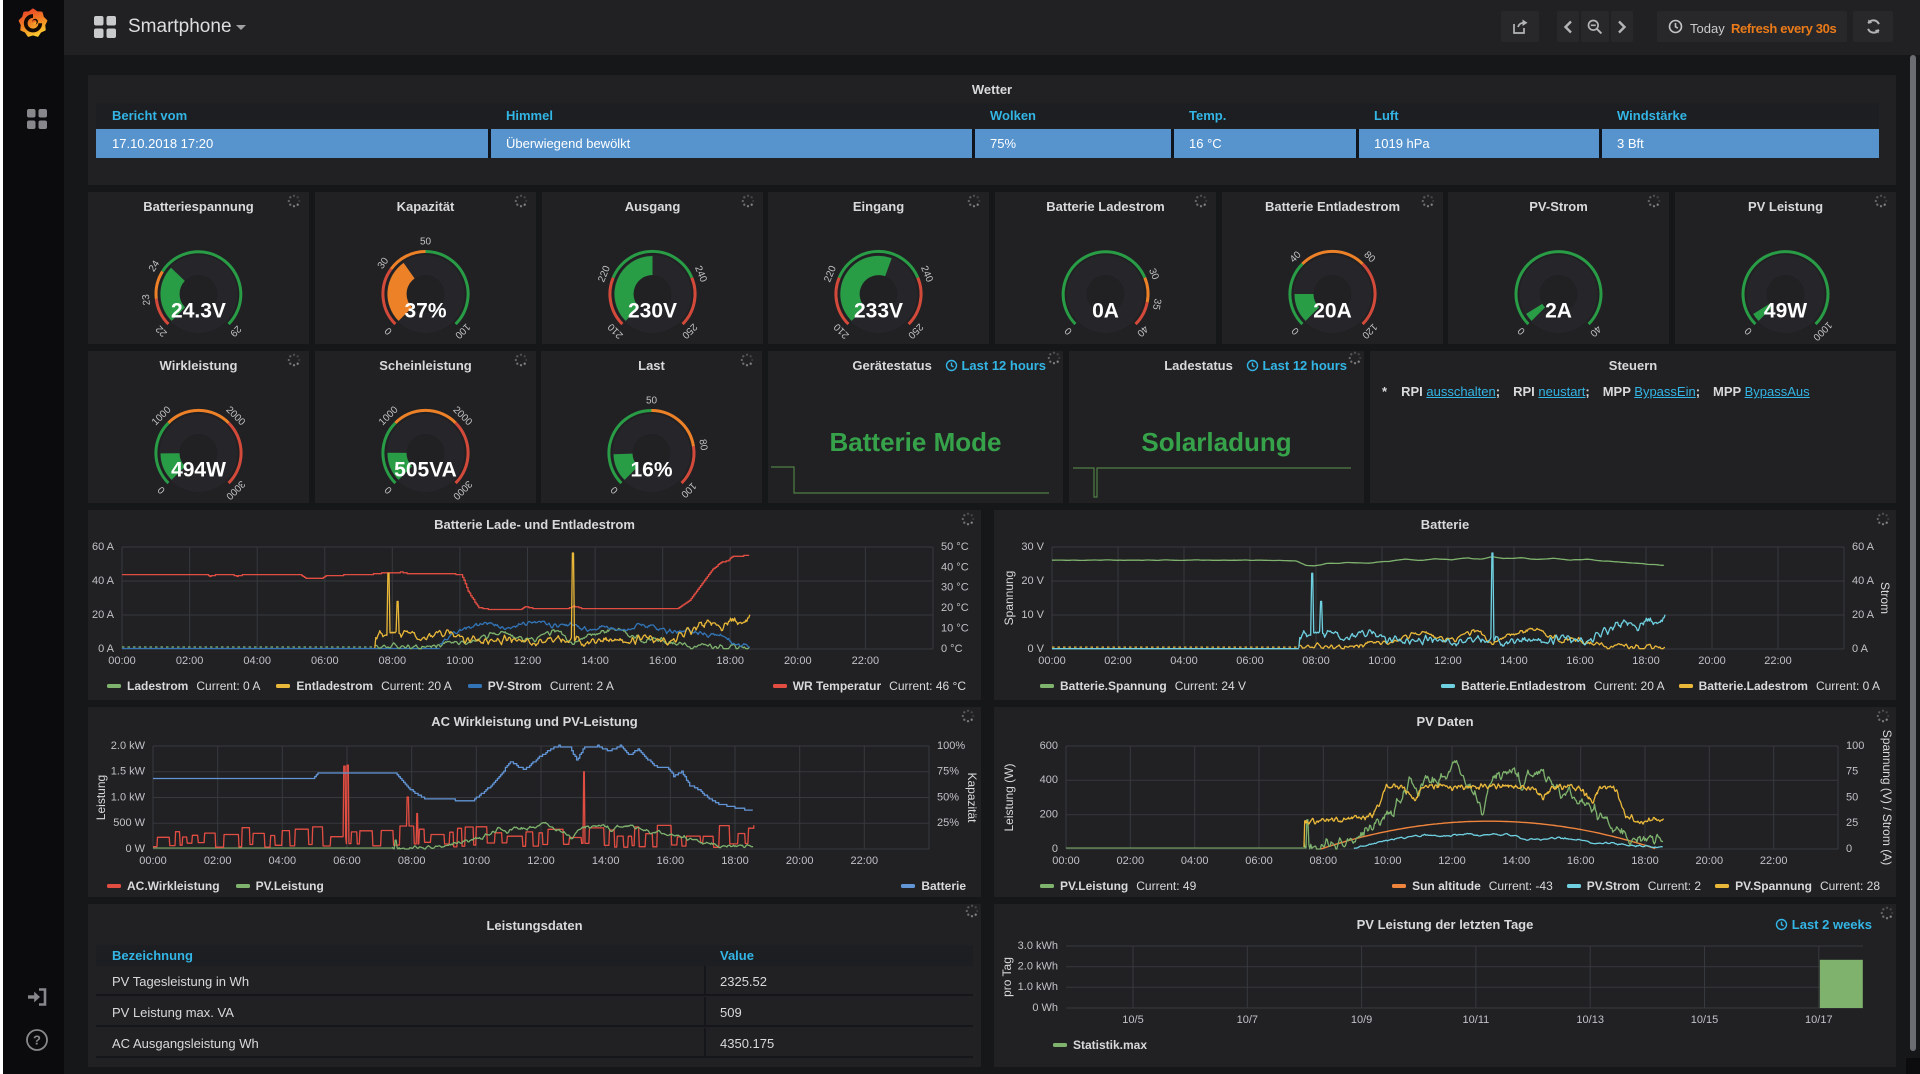 The image size is (1920, 1074). Describe the element at coordinates (1049, 815) in the screenshot. I see `svg-text: 200` at that location.